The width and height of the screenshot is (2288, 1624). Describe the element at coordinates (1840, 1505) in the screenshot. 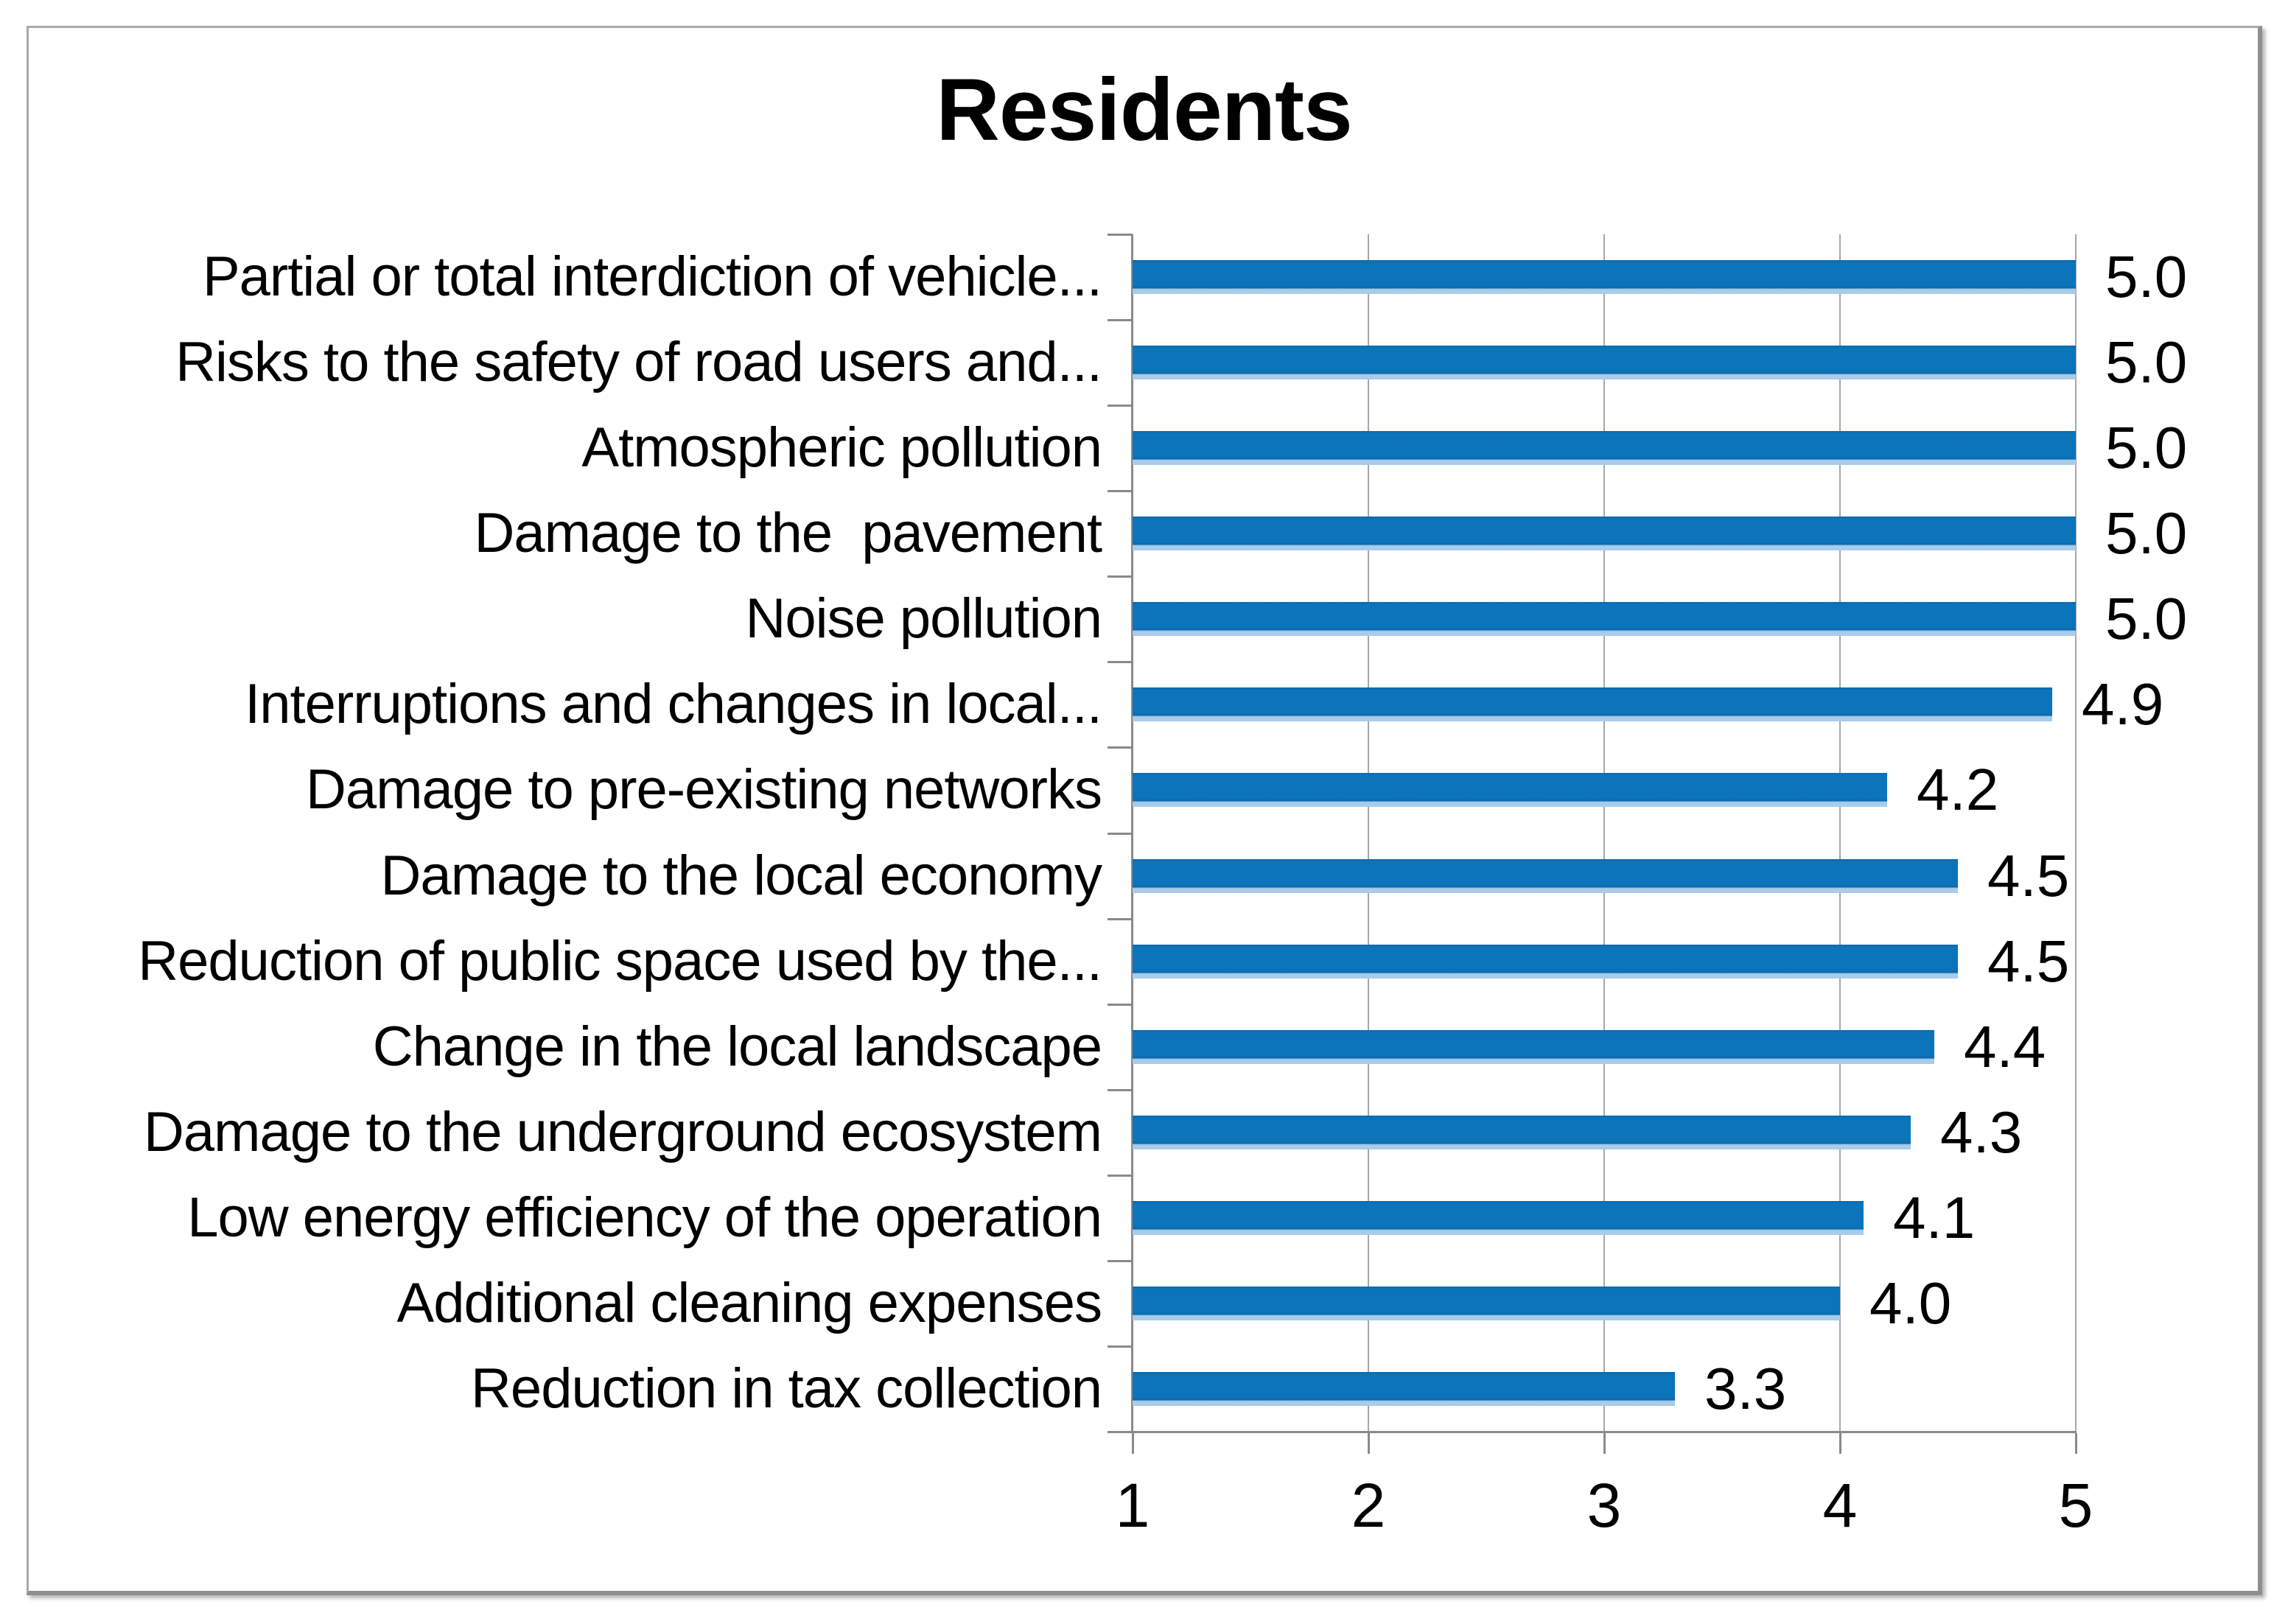

I see `x-axis-tick-label: 4` at that location.